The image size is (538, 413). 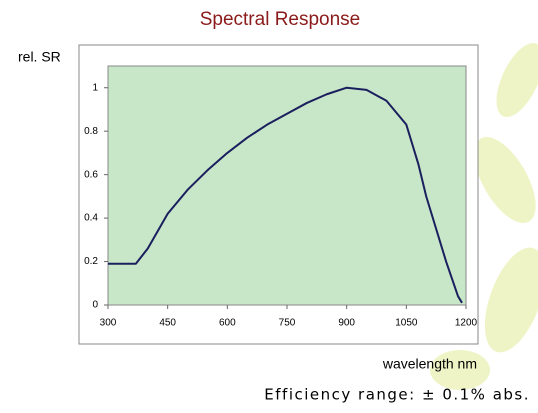 I want to click on x-axis-label: wavelength nm, so click(x=429, y=364).